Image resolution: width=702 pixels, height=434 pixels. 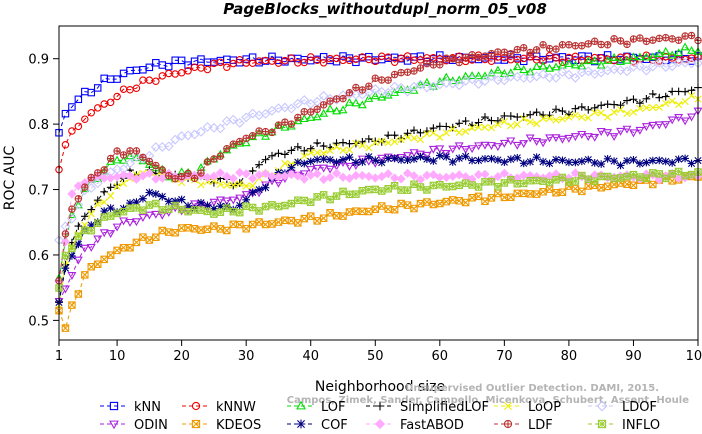 What do you see at coordinates (147, 407) in the screenshot?
I see `legend-label-knn: kNN` at bounding box center [147, 407].